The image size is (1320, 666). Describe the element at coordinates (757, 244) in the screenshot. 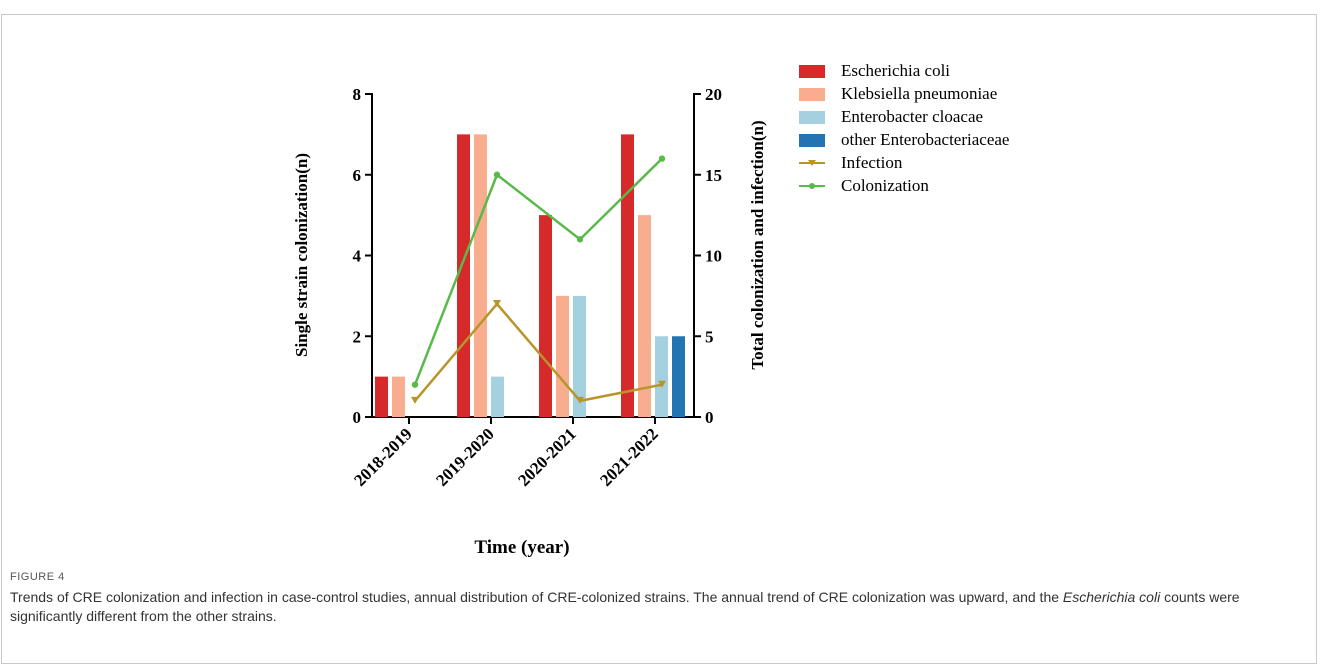

I see `right-axis-title: Total colonization and infection(n)` at that location.